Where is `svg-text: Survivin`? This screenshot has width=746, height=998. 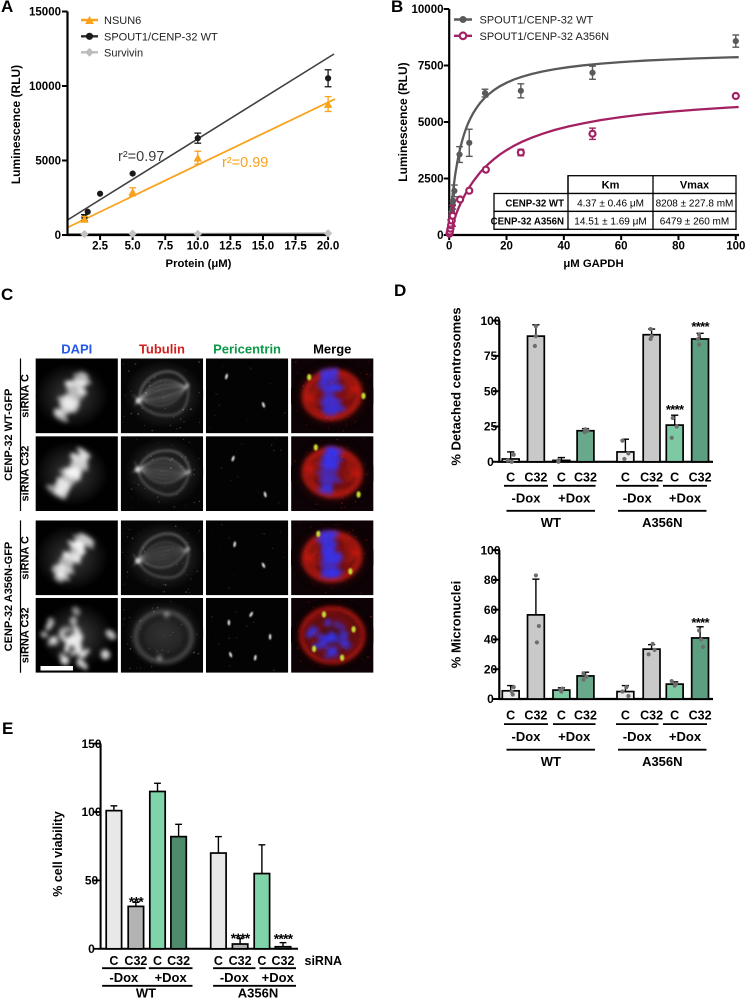
svg-text: Survivin is located at coordinates (123, 53).